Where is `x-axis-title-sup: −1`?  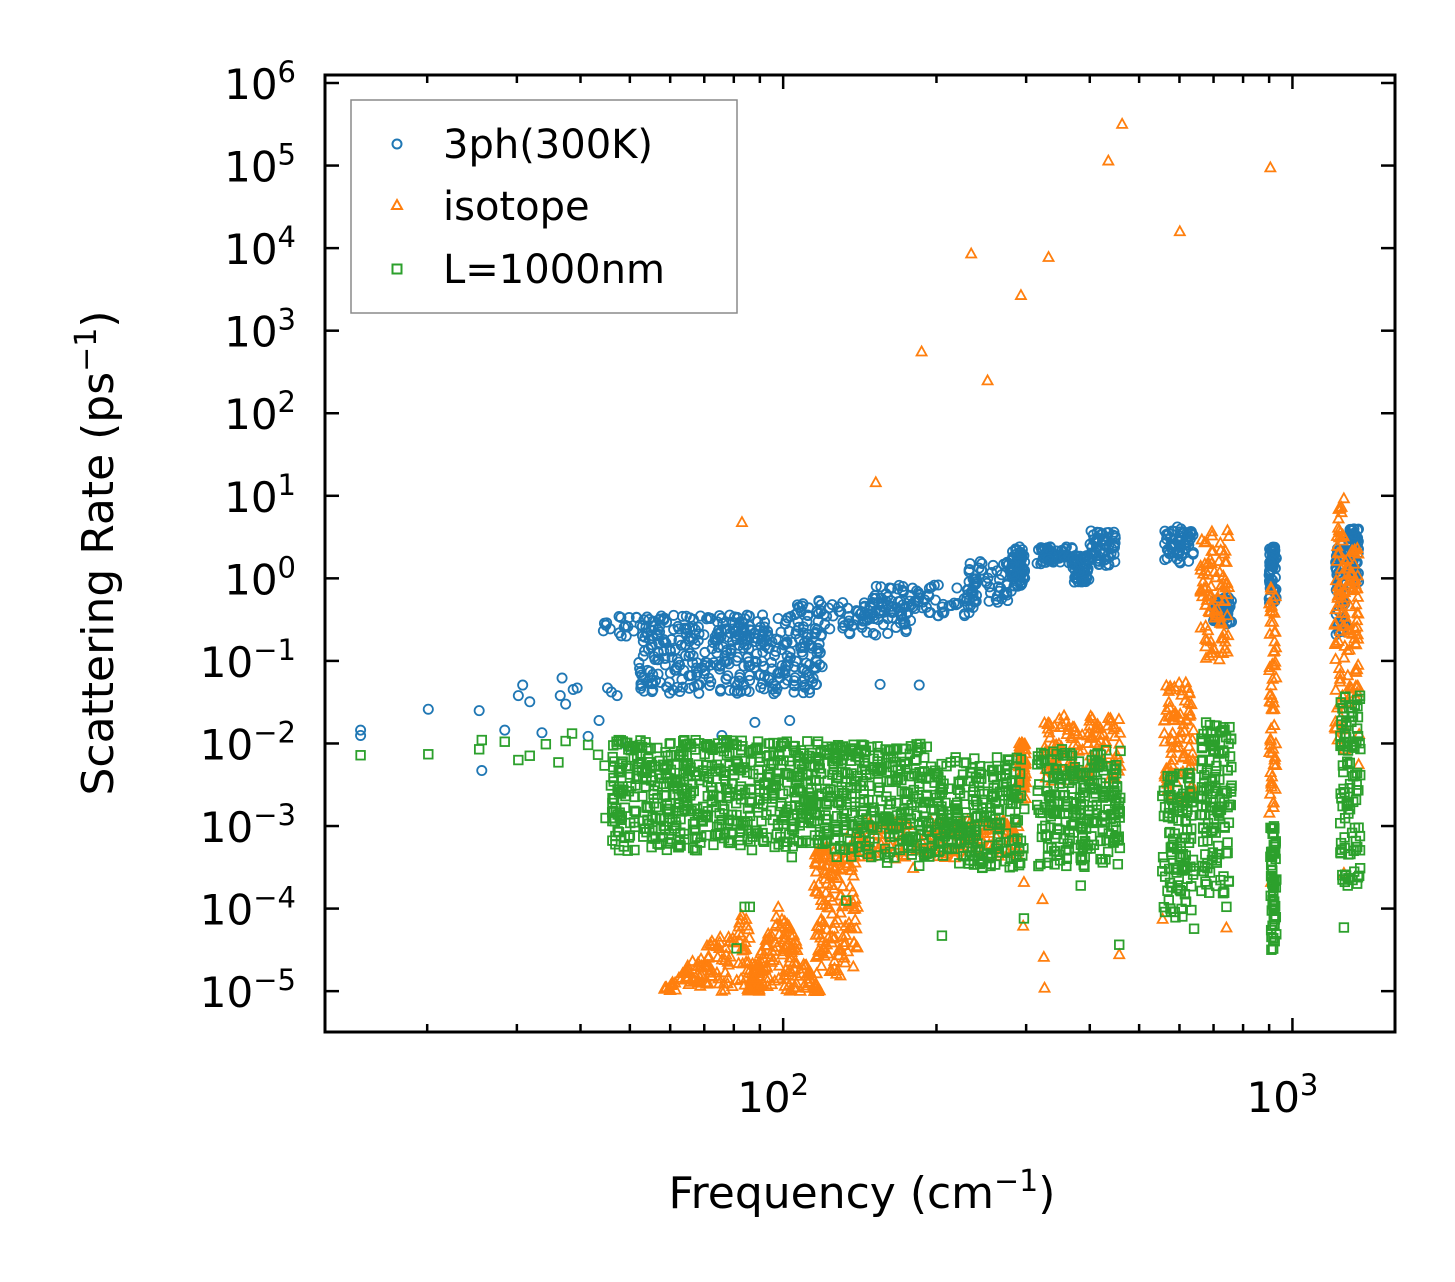
x-axis-title-sup: −1 is located at coordinates (1016, 1181).